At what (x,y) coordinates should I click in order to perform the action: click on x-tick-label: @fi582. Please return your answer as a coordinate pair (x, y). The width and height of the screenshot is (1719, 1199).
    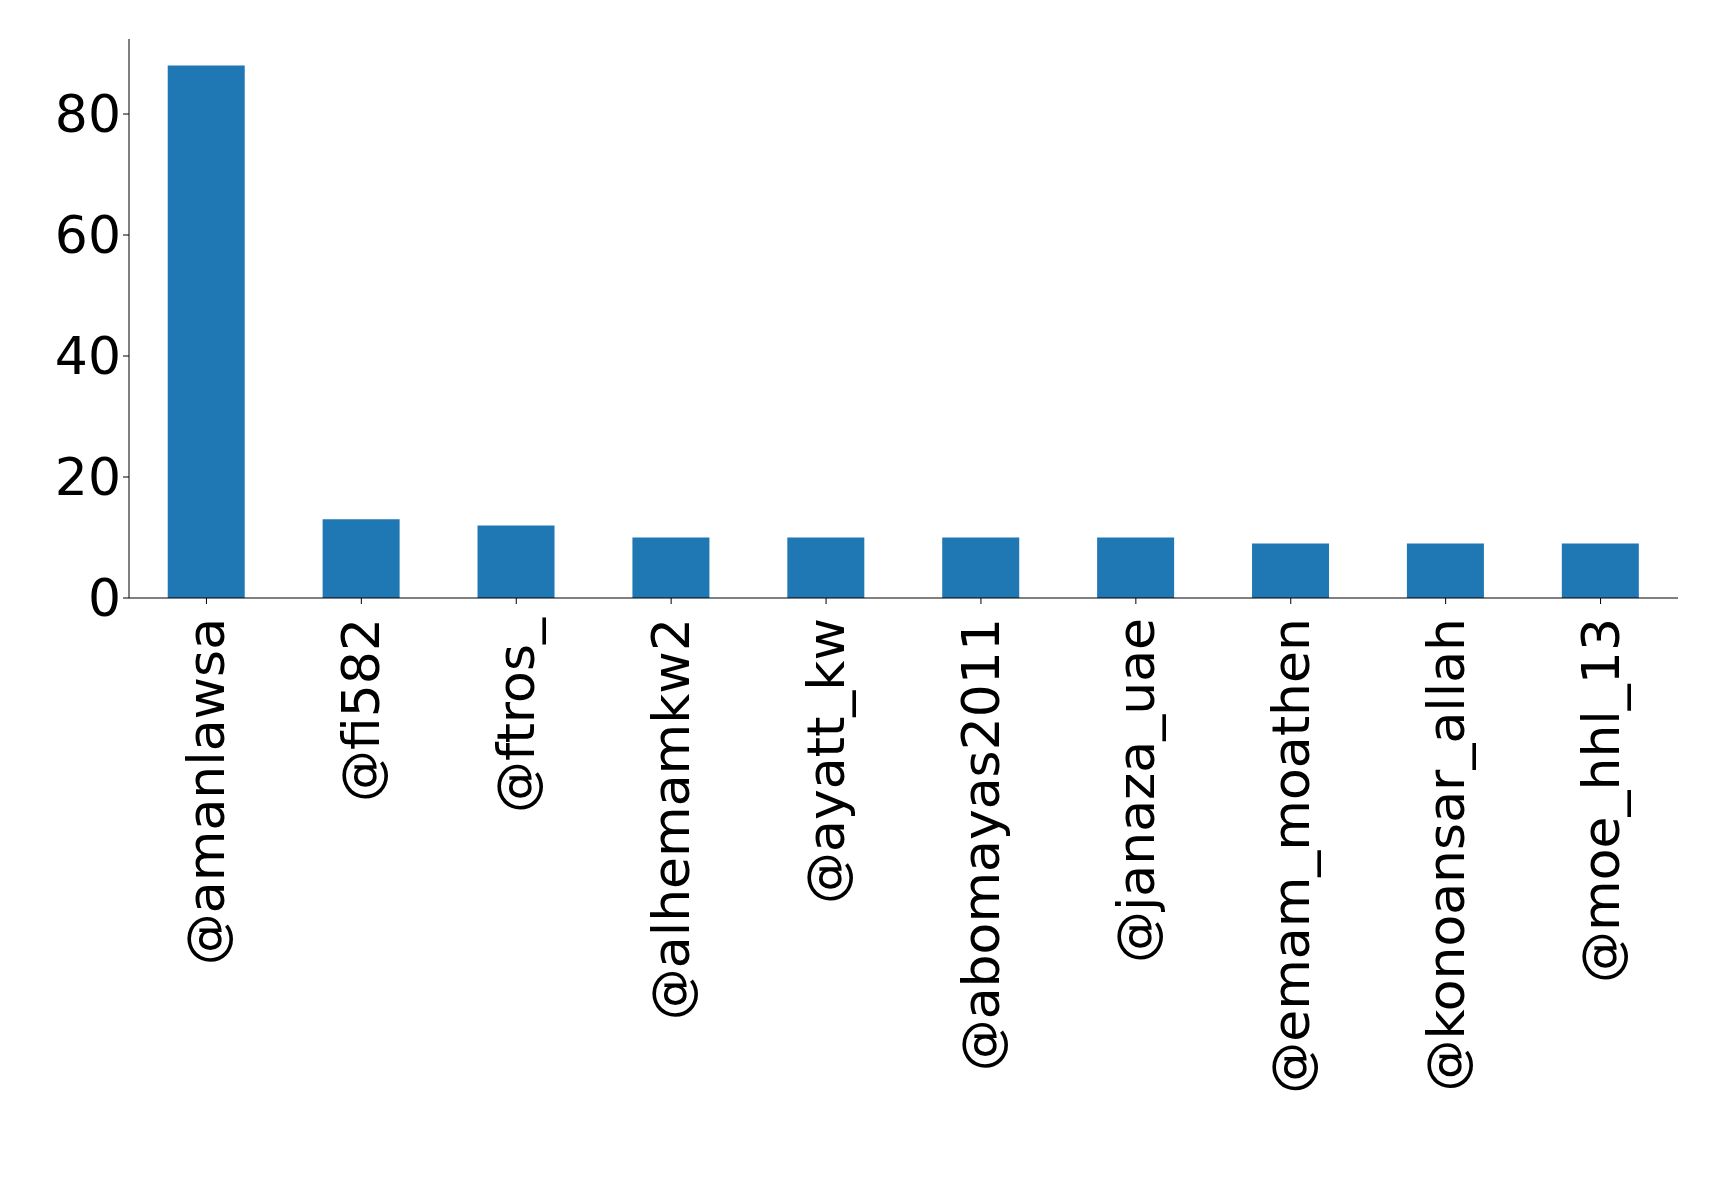
    Looking at the image, I should click on (361, 710).